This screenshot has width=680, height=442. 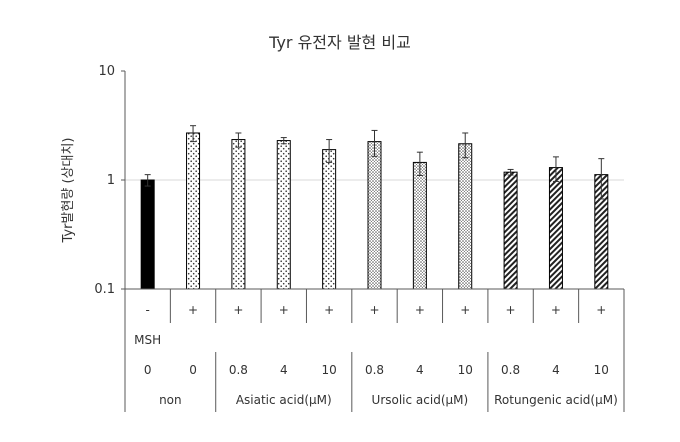 What do you see at coordinates (284, 400) in the screenshot?
I see `group-label: Asiatic acid(μM)` at bounding box center [284, 400].